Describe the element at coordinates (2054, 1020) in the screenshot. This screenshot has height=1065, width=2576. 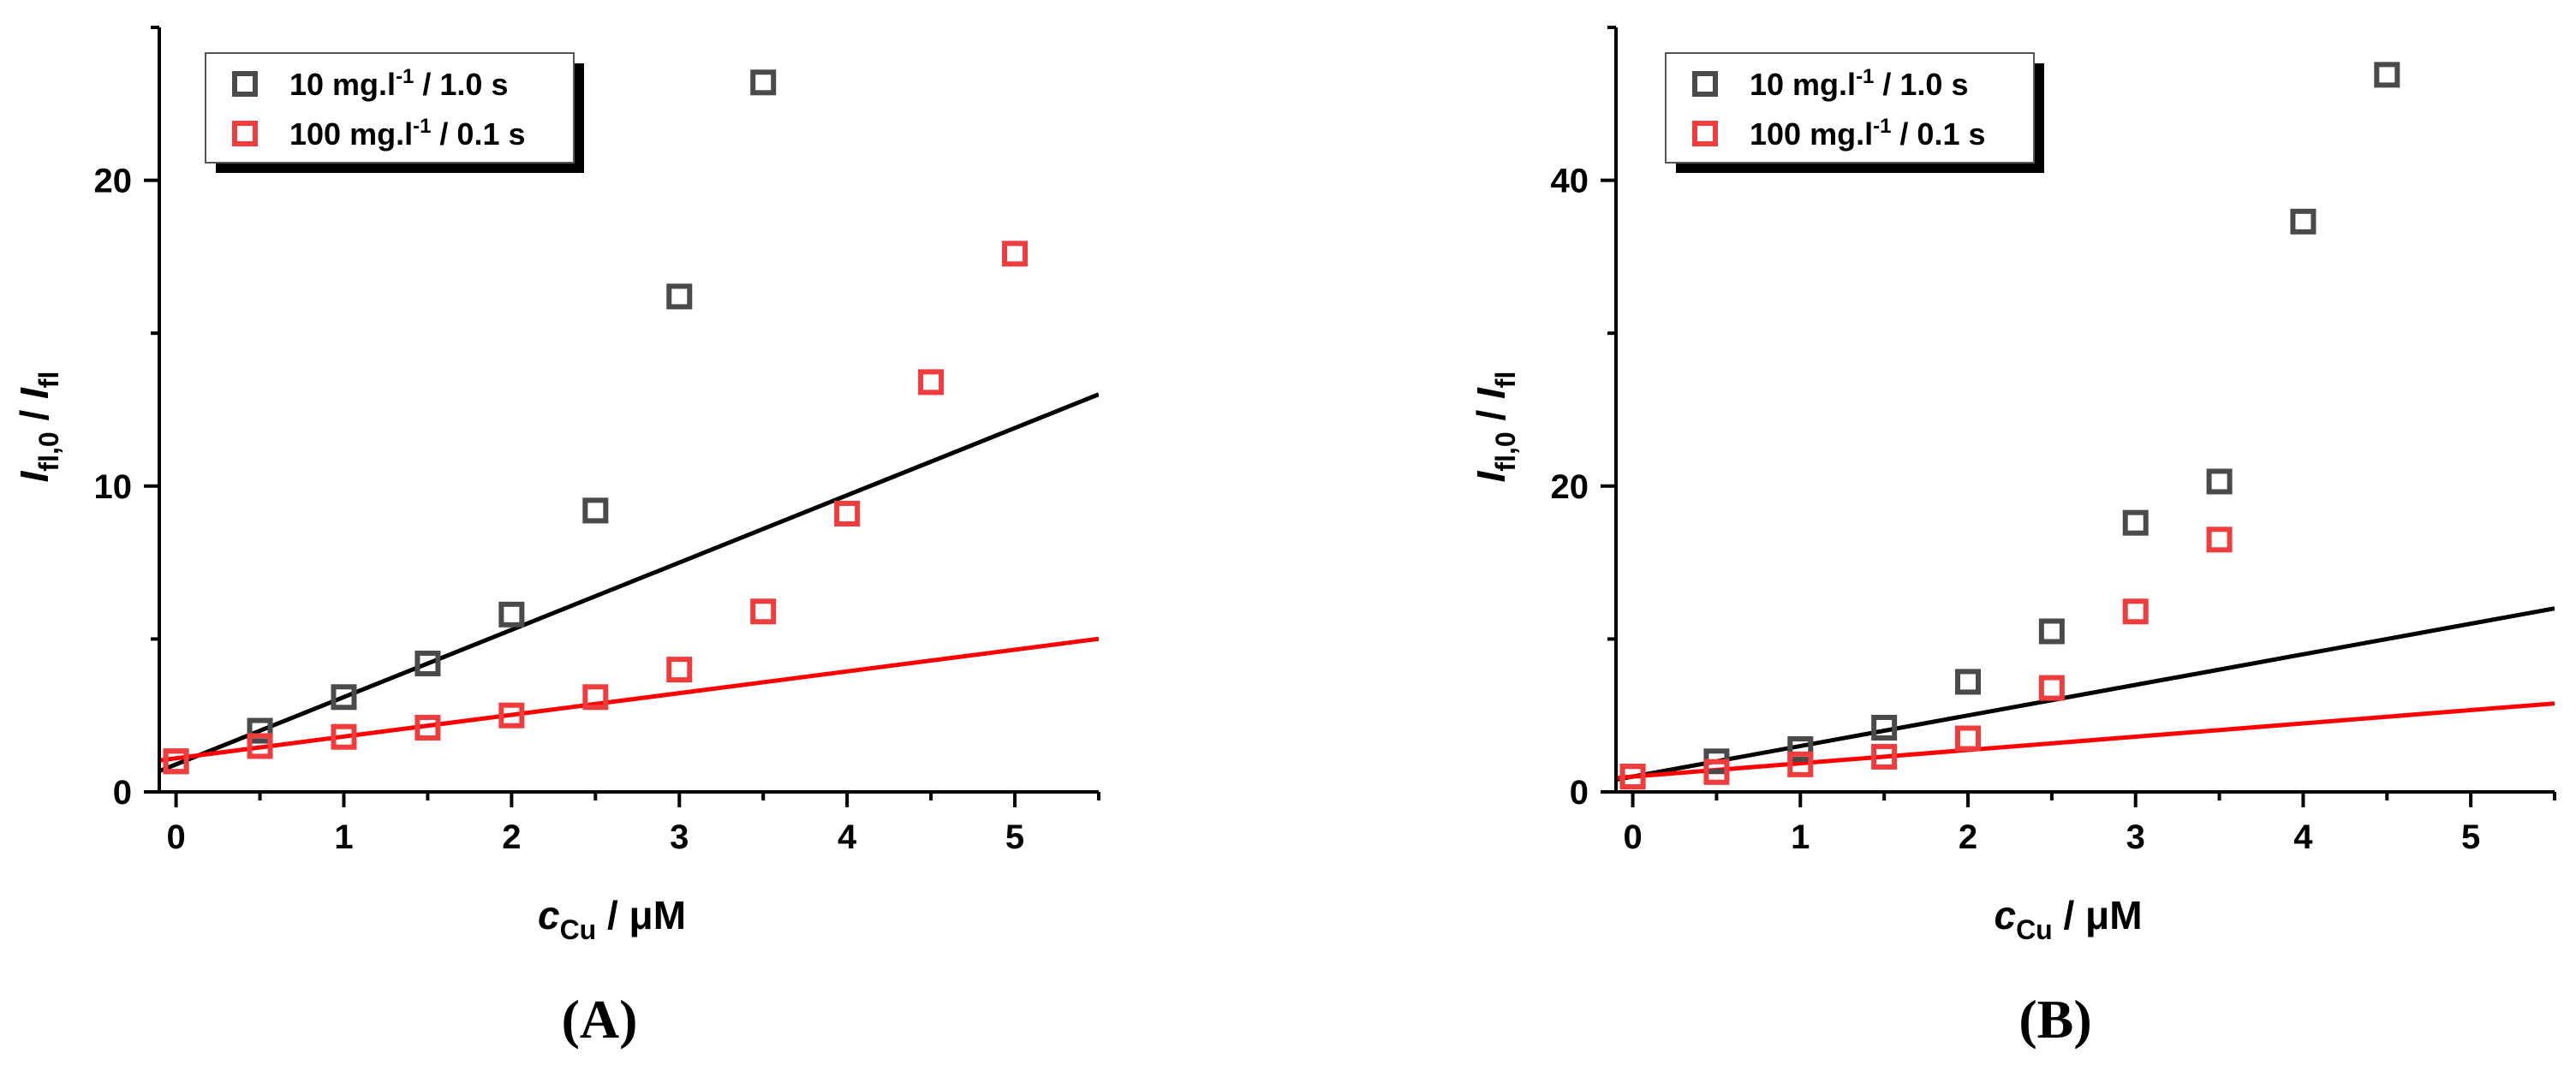
I see `panel-label: (B)` at that location.